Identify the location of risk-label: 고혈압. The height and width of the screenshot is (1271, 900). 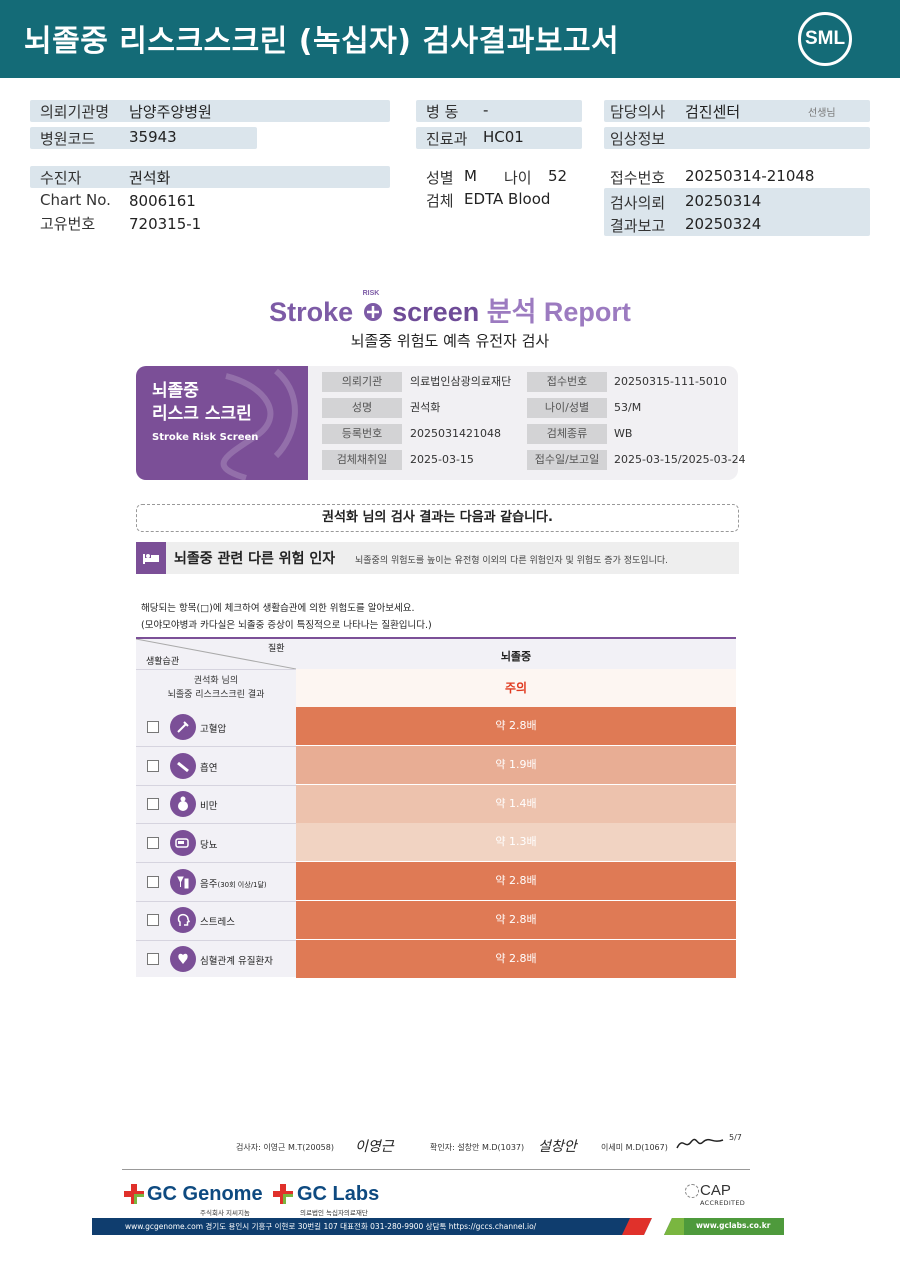
(213, 729).